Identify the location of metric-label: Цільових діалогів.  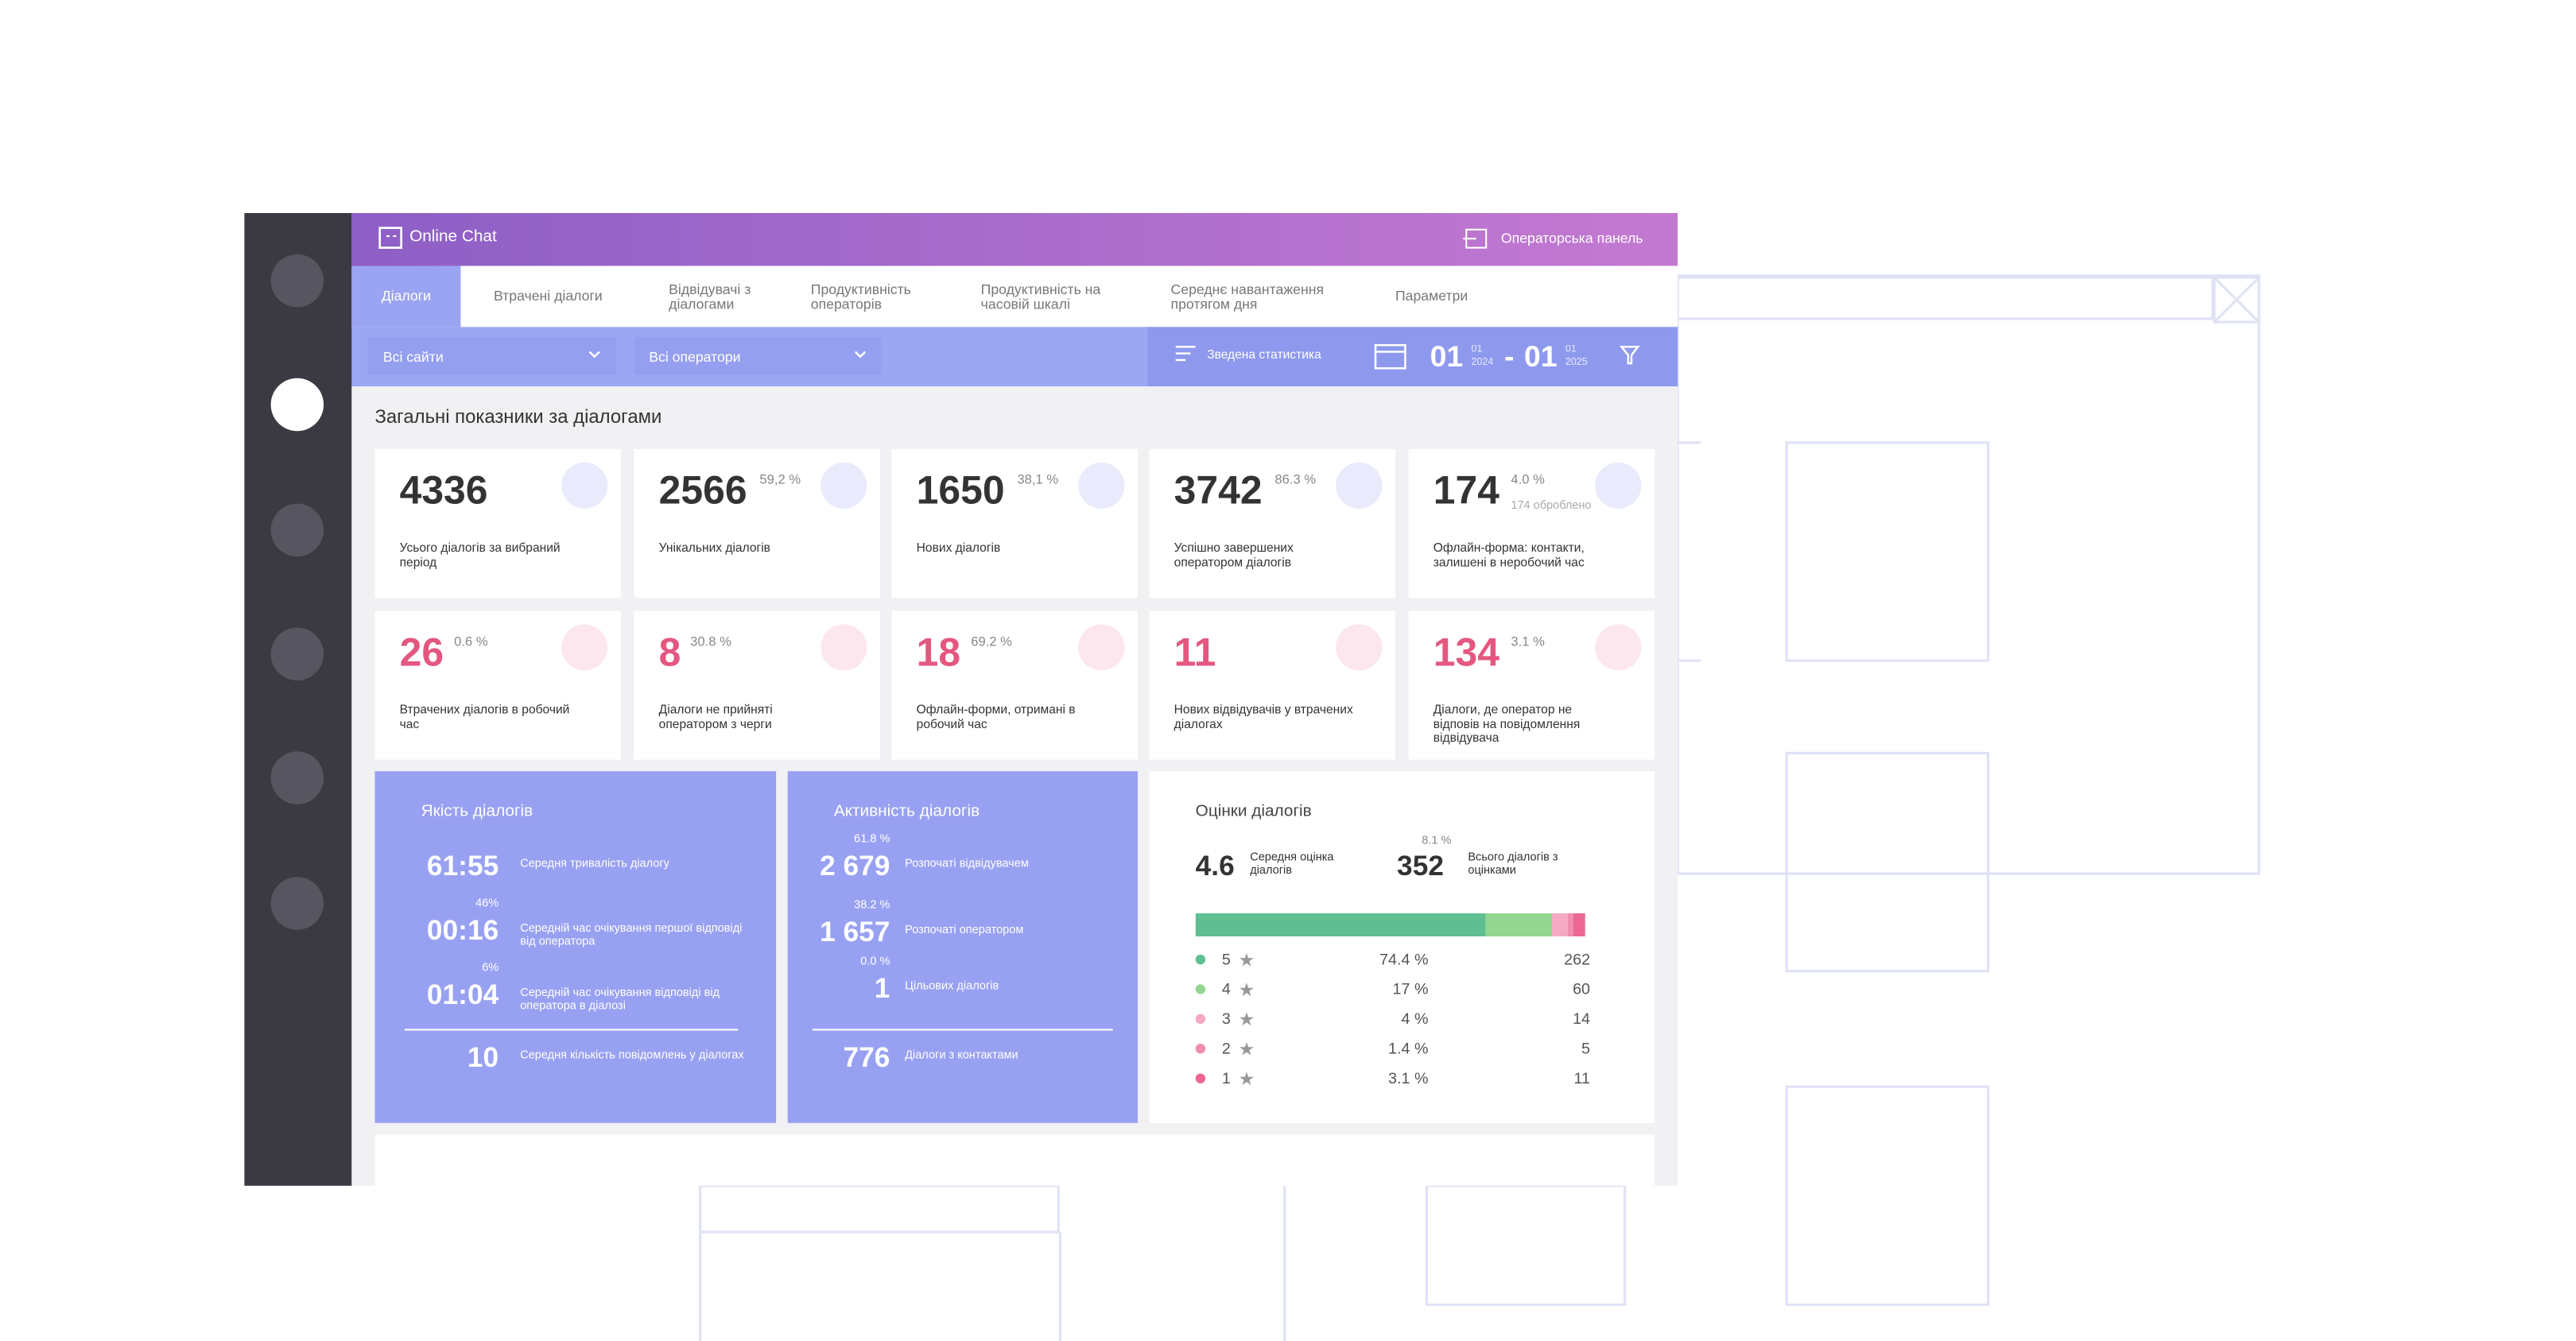
(952, 987).